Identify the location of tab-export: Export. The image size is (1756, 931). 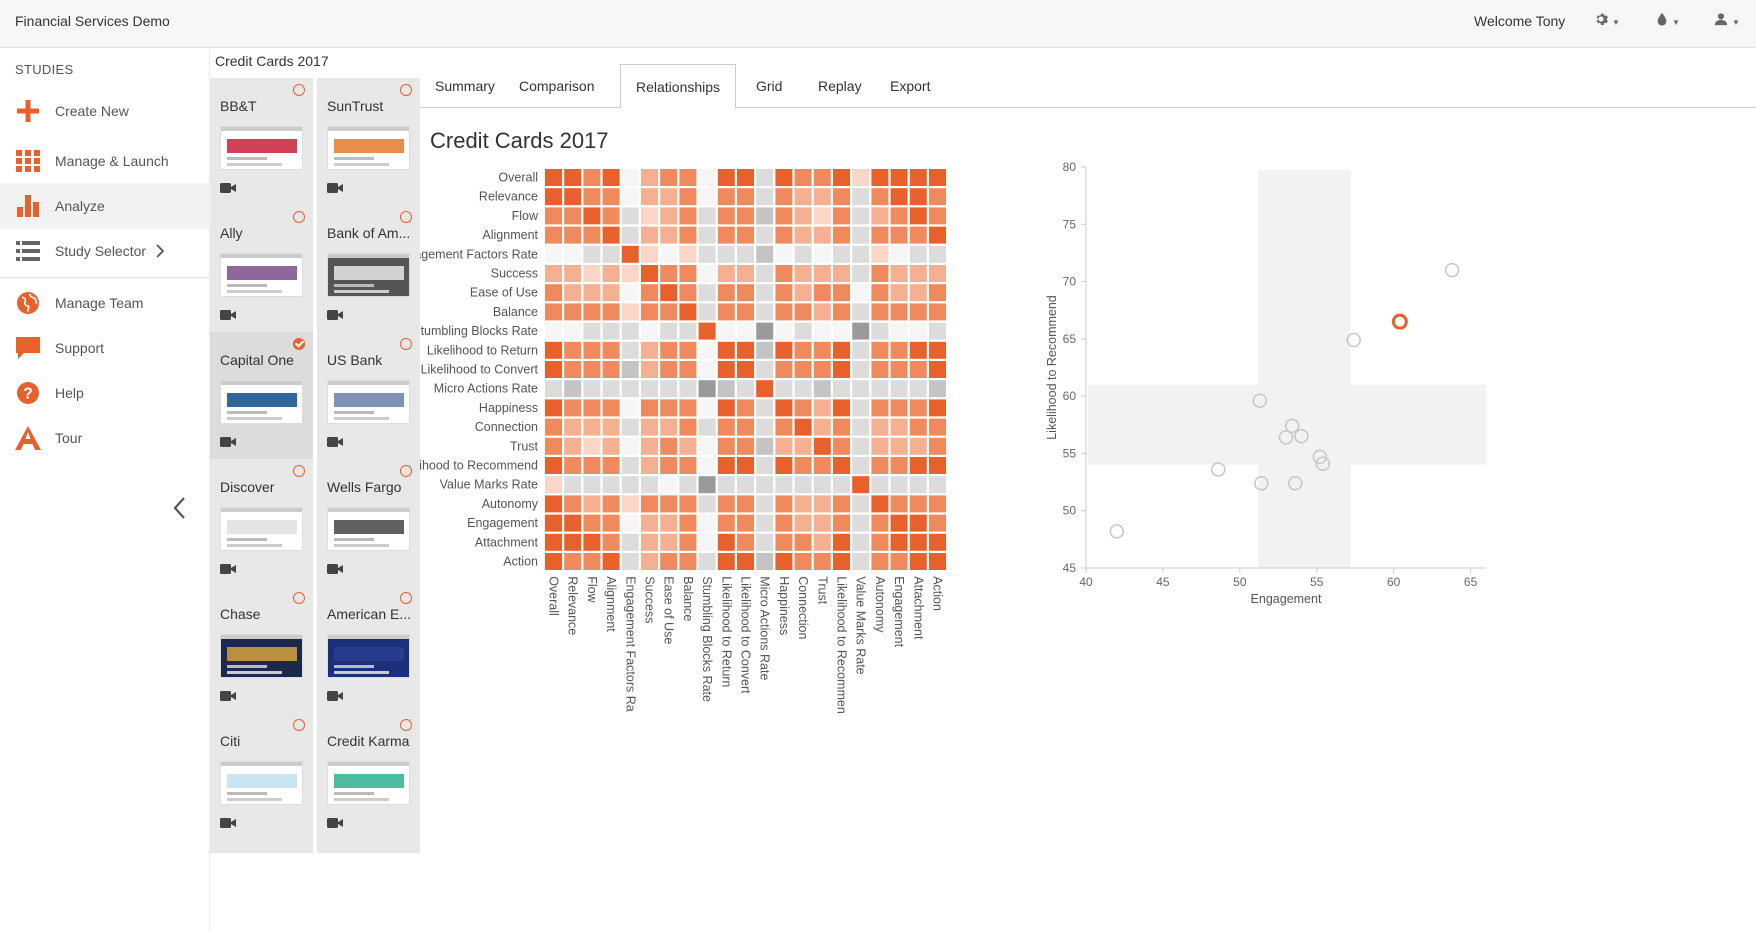
(910, 86).